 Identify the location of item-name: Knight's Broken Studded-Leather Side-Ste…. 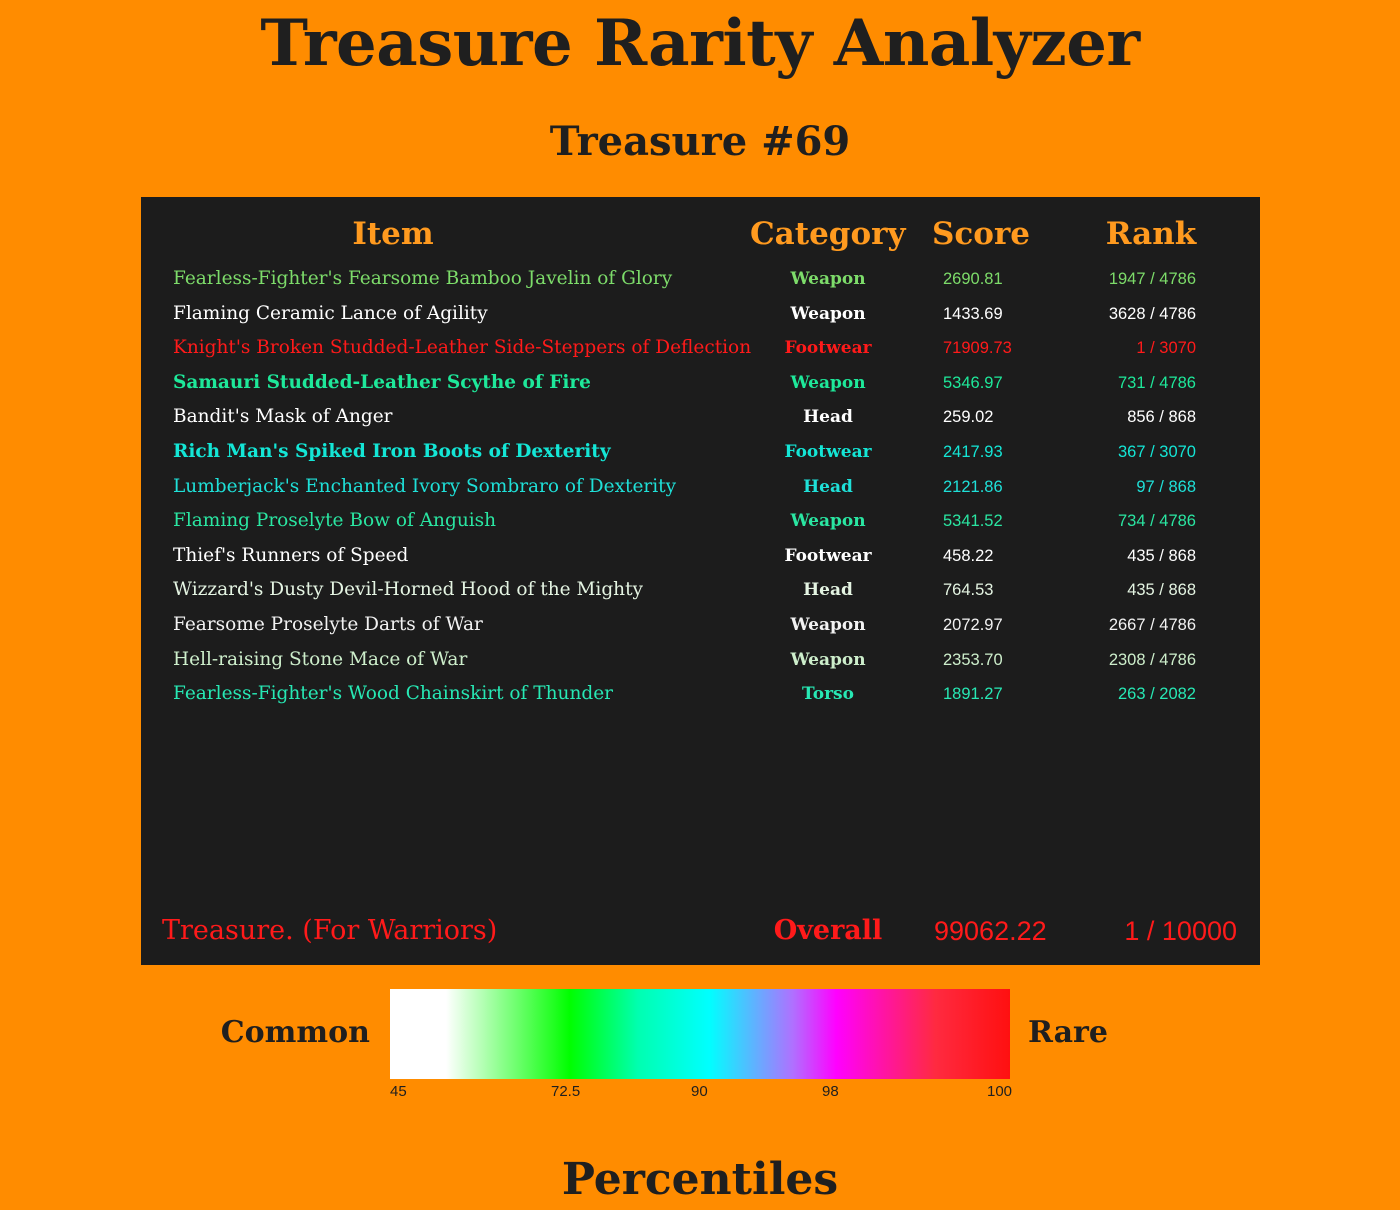
(462, 348).